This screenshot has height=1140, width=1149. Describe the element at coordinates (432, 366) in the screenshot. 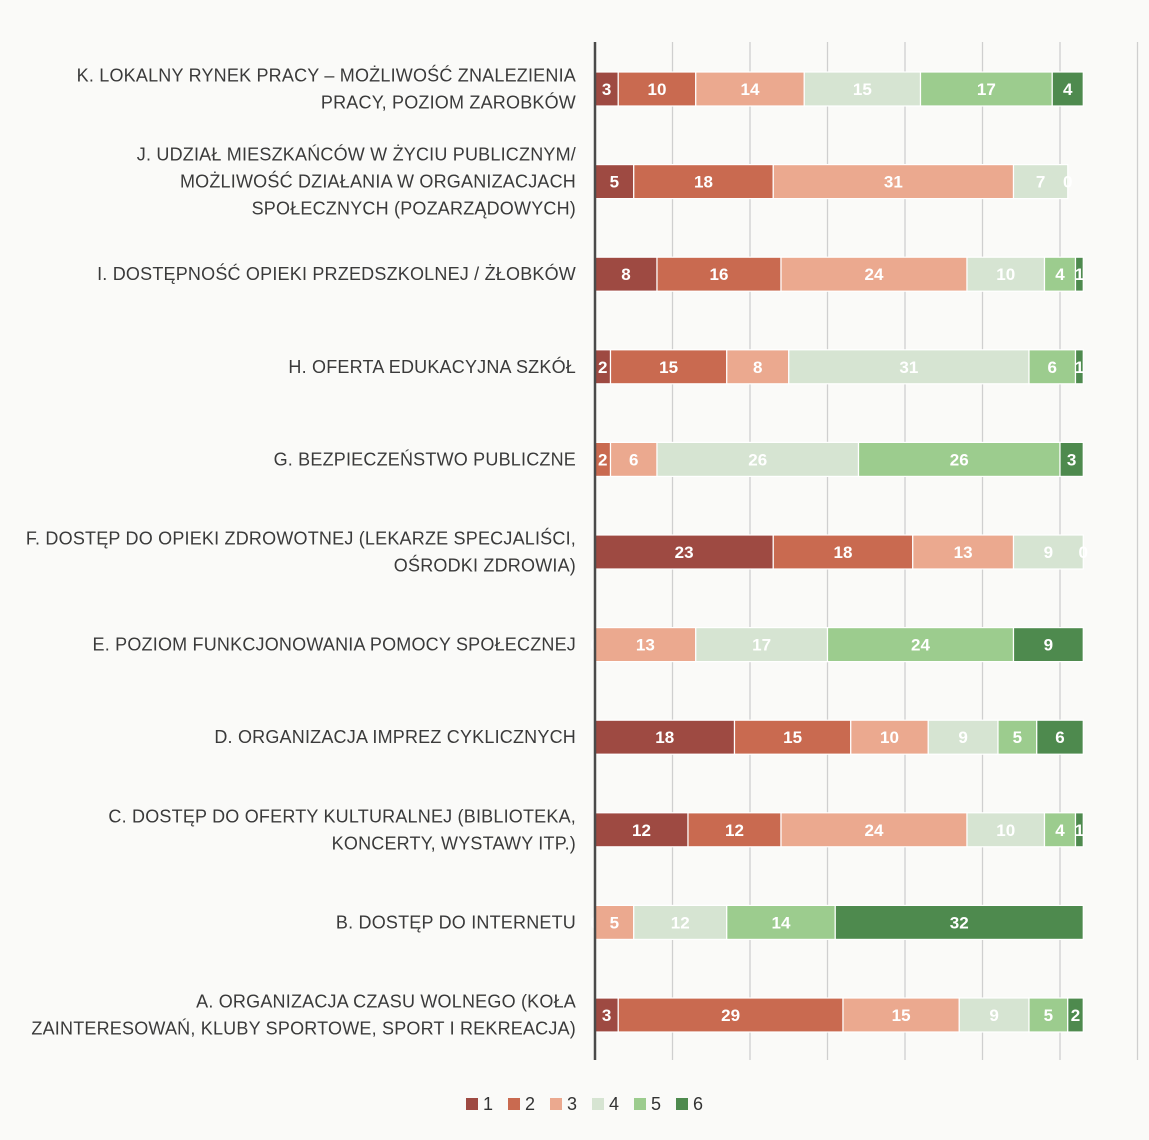

I see `category-label: H. OFERTA EDUKACYJNA SZKÓŁ` at that location.